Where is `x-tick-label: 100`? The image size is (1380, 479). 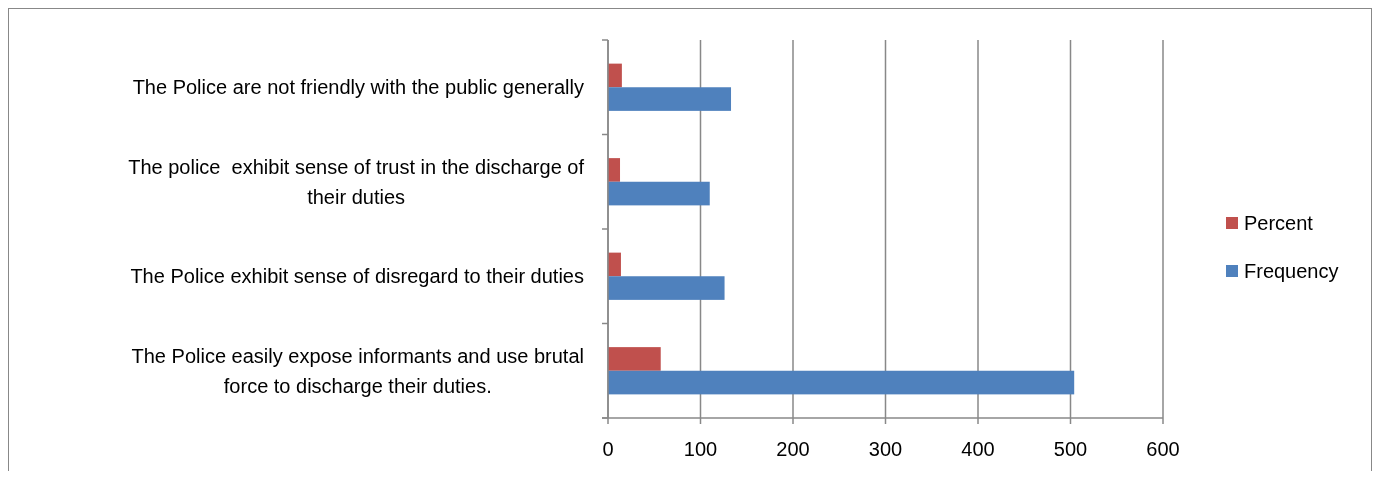 x-tick-label: 100 is located at coordinates (700, 449).